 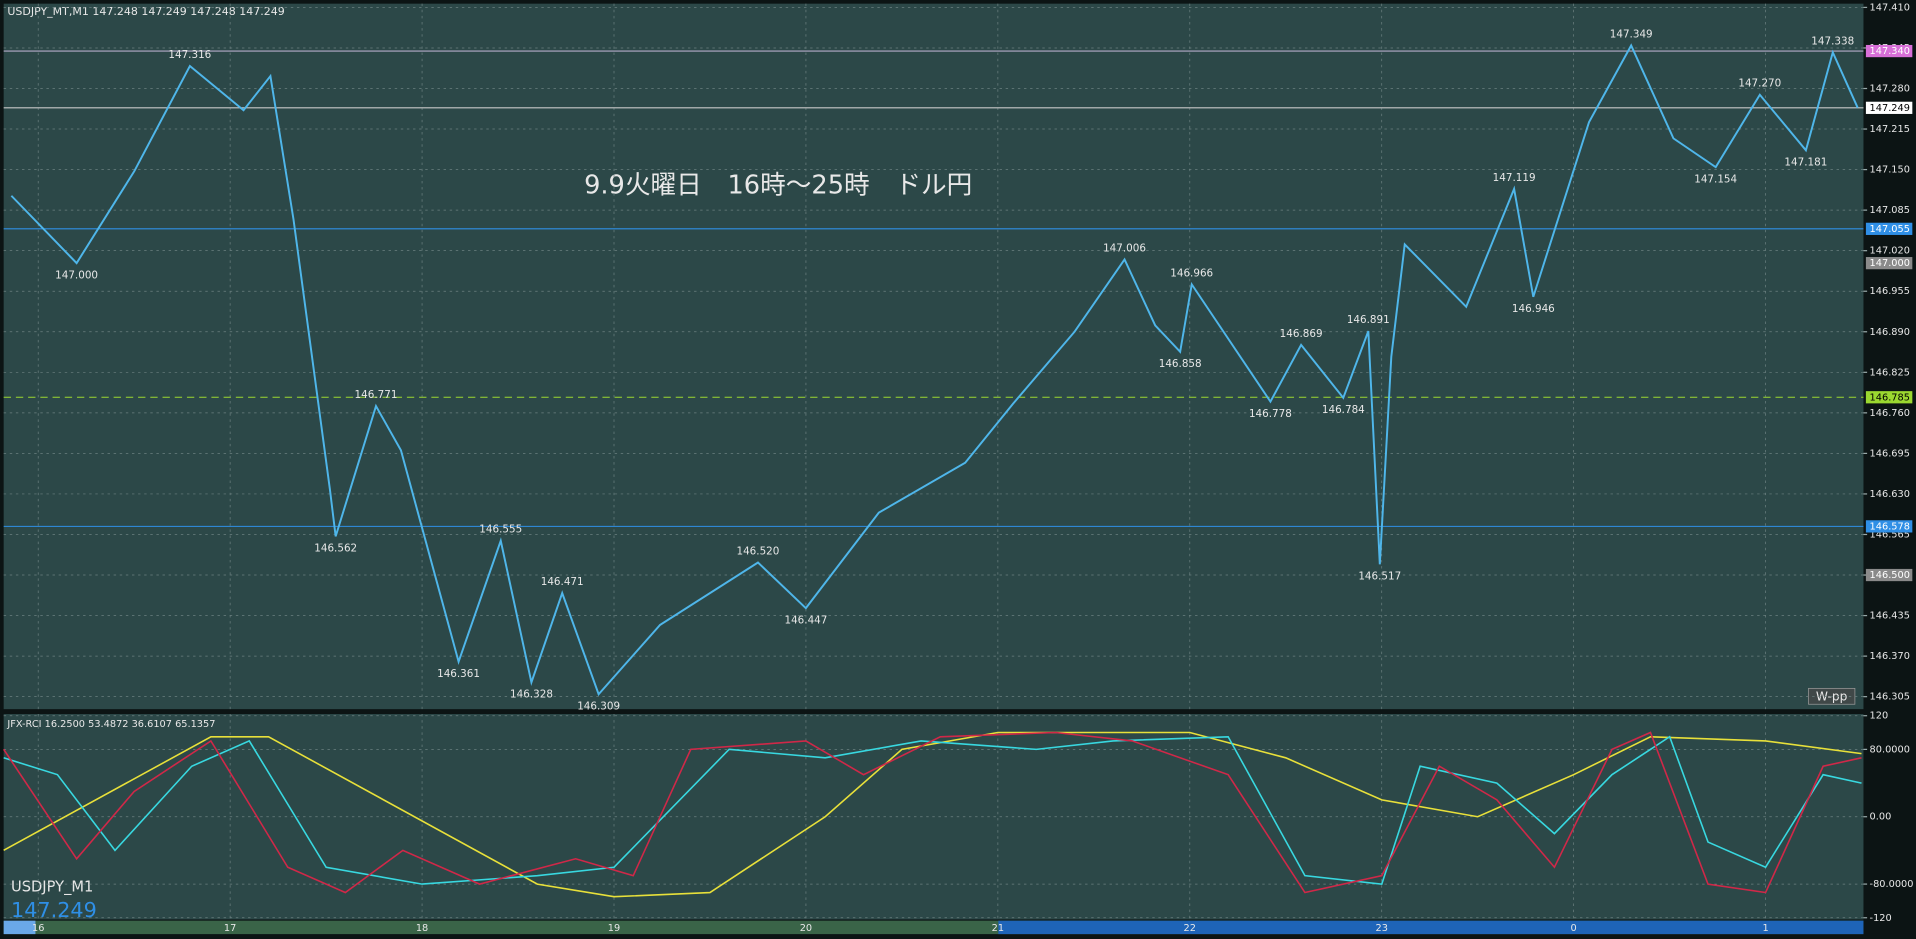 I want to click on price-point-label: 147.349, so click(x=1631, y=34).